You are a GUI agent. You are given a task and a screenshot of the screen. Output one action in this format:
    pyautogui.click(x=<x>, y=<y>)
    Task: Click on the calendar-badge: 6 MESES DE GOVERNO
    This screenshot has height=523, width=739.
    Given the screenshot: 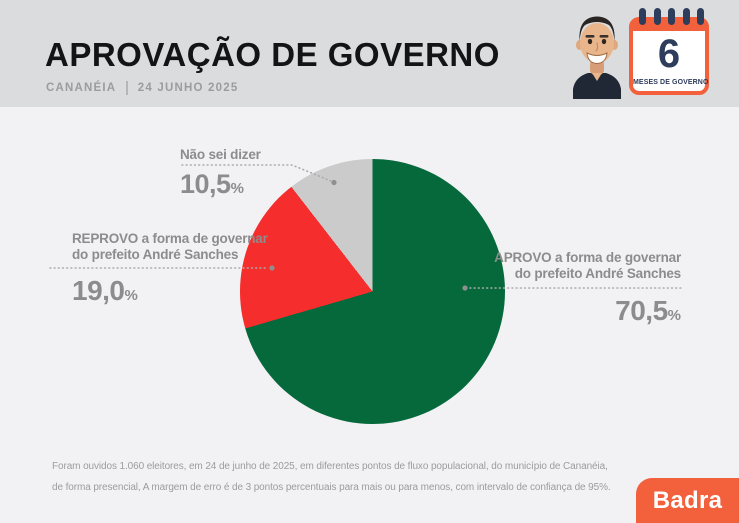 What is the action you would take?
    pyautogui.click(x=669, y=51)
    